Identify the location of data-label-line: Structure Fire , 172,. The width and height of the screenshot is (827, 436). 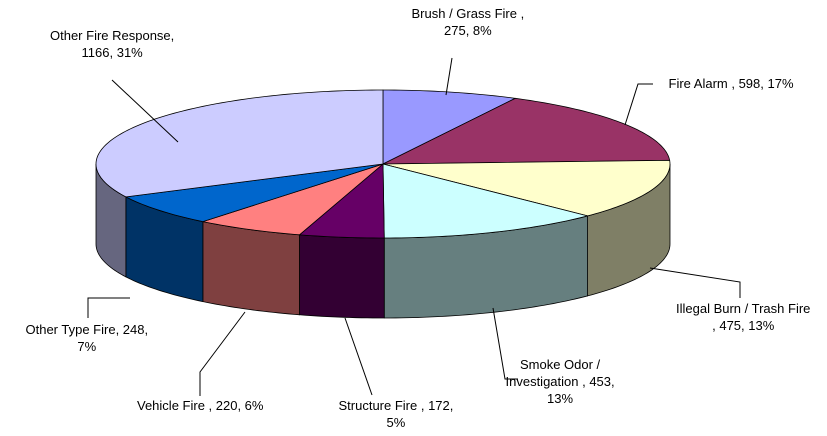
(396, 405).